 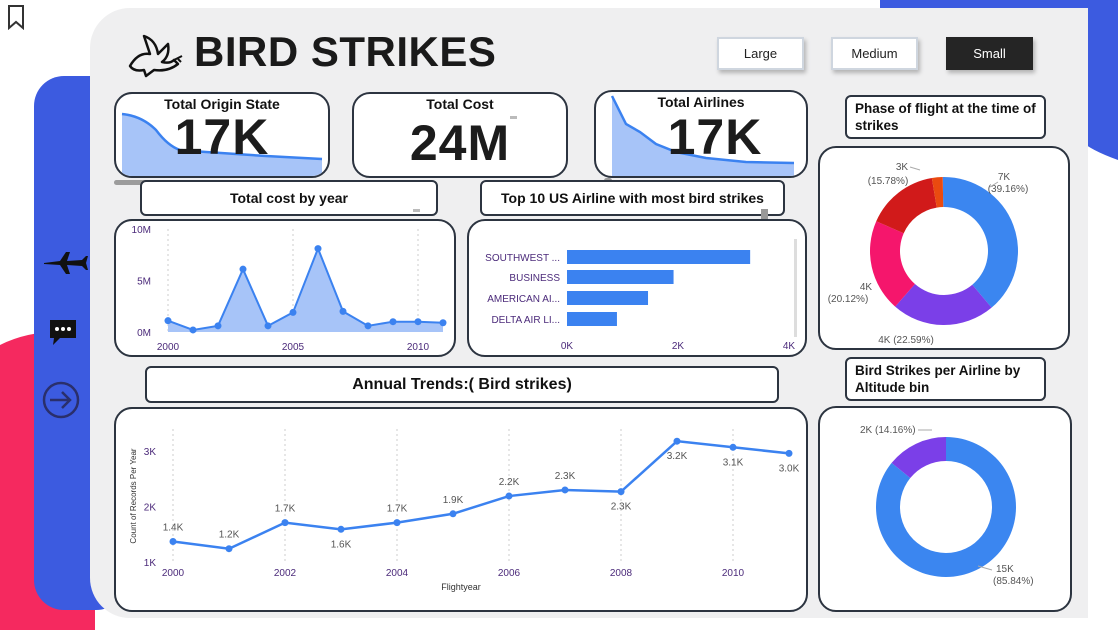 I want to click on panel-title-top-airlines: Top 10 US Airline with most bird strikes, so click(x=632, y=198).